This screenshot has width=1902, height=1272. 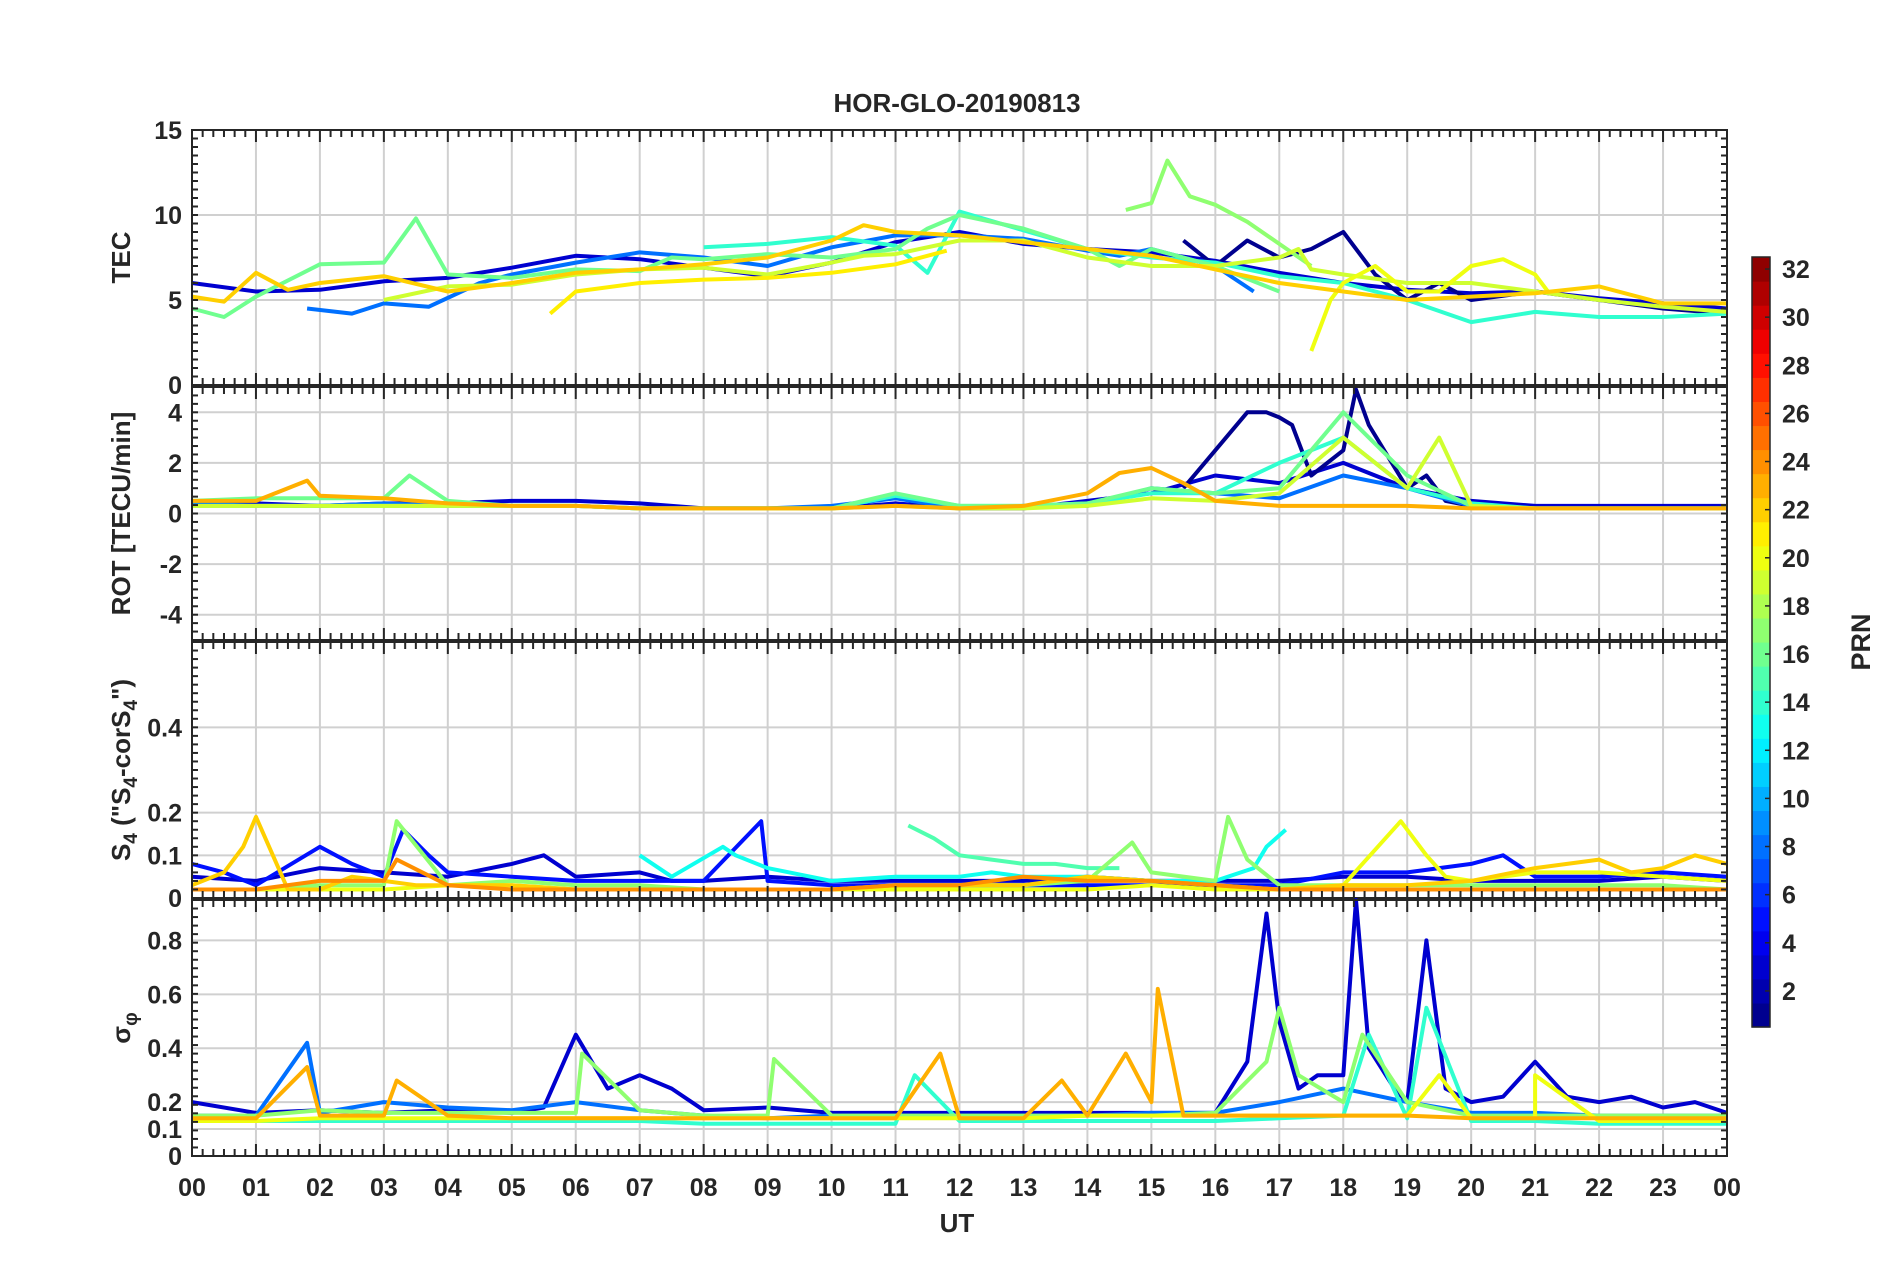 What do you see at coordinates (121, 811) in the screenshot?
I see `ylabel-part: ("S` at bounding box center [121, 811].